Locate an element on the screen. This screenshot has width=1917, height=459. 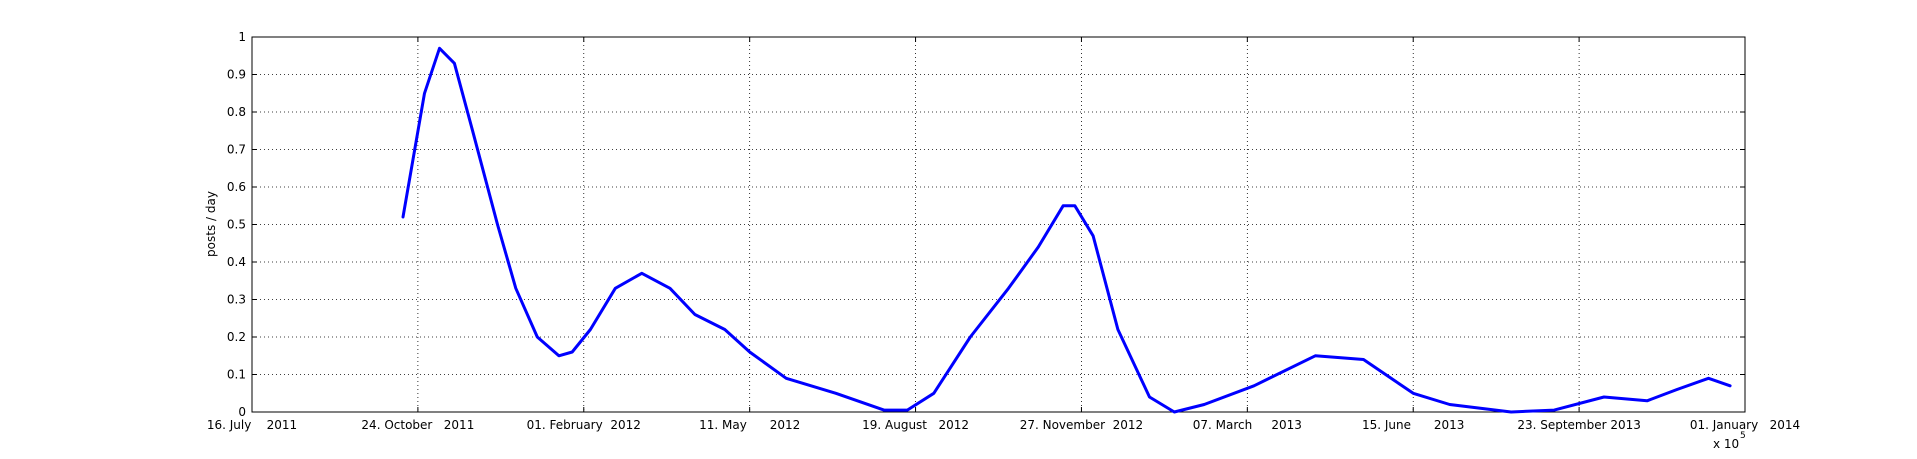
y-tick-label: 0.3 is located at coordinates (236, 300).